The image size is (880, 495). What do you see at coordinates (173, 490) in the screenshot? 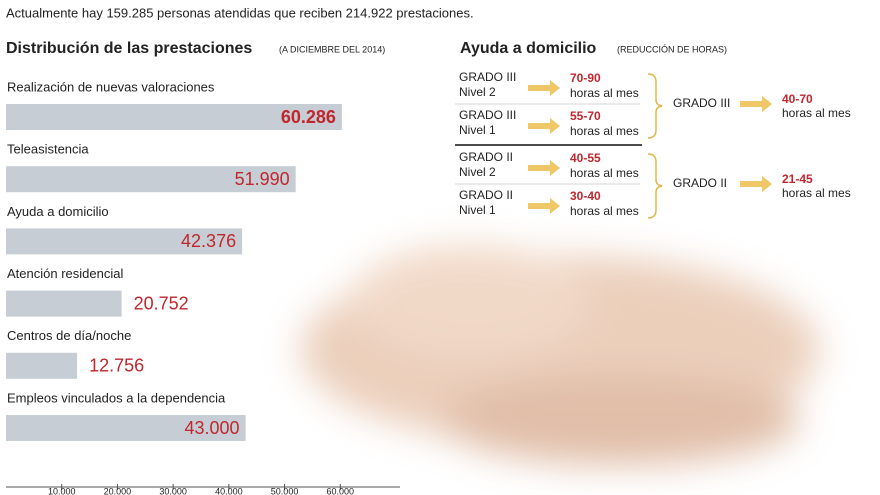
I see `x-tick-label: 30.000` at bounding box center [173, 490].